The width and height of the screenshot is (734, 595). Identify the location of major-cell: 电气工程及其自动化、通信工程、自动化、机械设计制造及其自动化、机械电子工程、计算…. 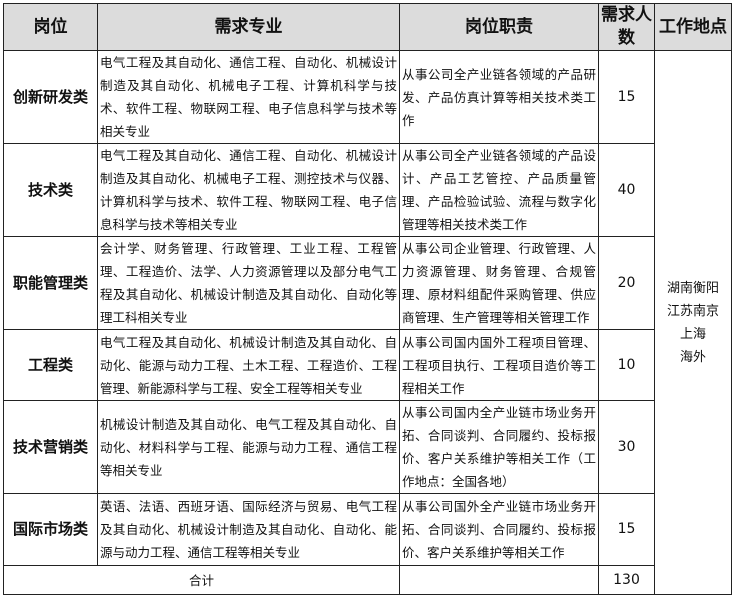
(248, 97).